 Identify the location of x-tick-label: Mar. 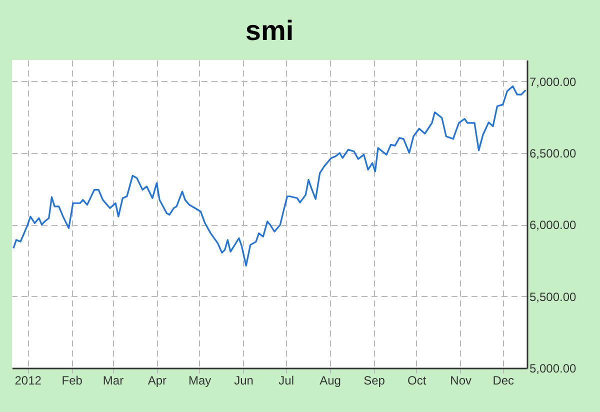
(113, 381).